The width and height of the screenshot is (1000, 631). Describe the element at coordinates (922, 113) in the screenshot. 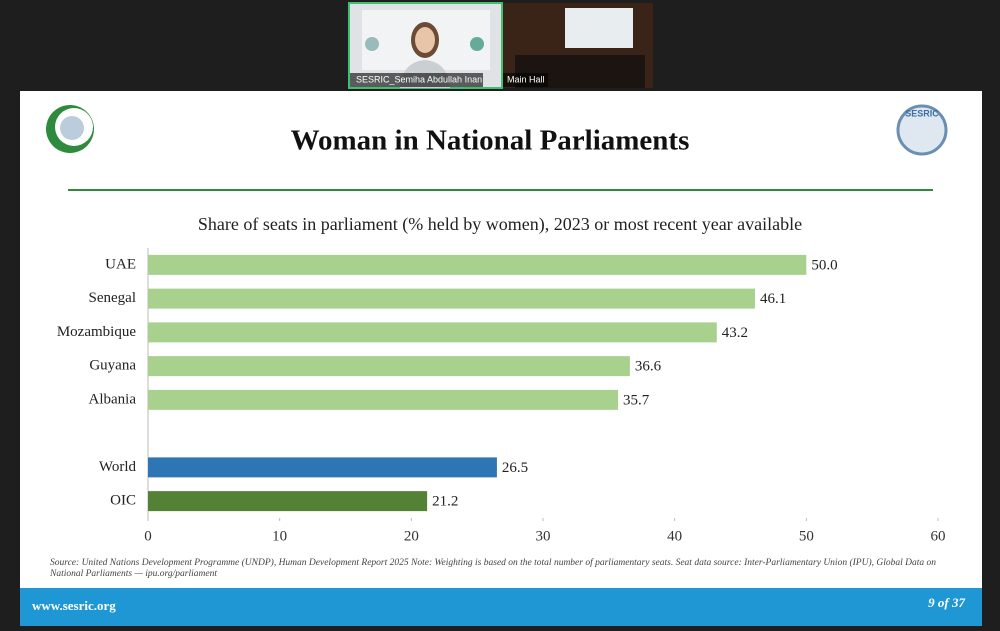

I see `logo-text: SESRIC` at that location.